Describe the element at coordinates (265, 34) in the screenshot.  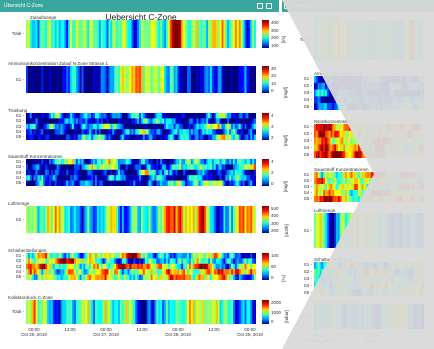
I see `colorbar` at that location.